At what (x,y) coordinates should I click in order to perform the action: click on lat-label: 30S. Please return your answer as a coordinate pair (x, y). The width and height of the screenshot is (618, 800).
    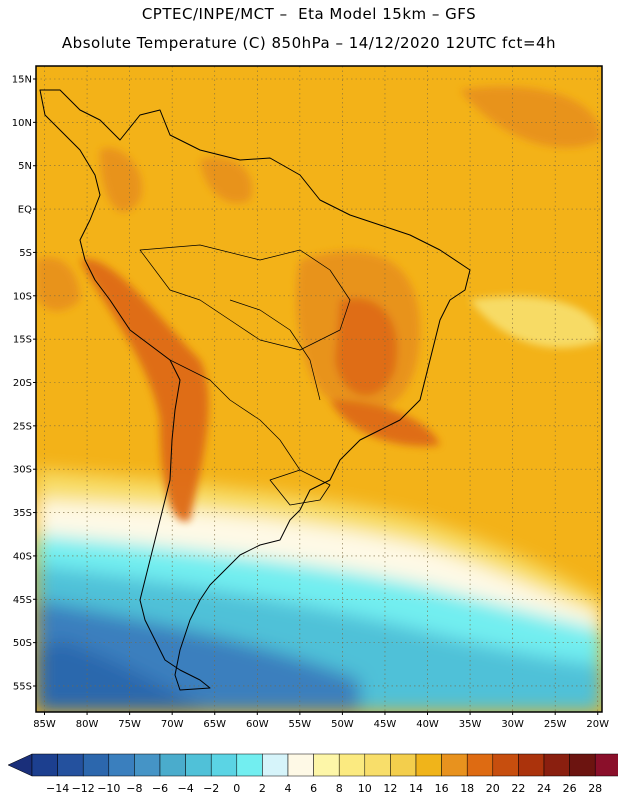
    Looking at the image, I should click on (22, 470).